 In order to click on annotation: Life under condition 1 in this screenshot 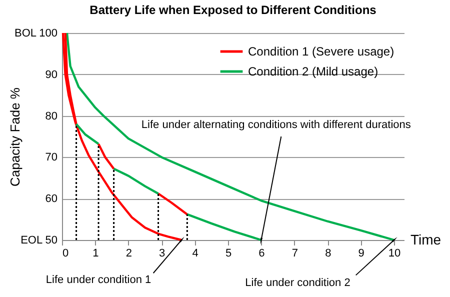, I will do `click(99, 280)`.